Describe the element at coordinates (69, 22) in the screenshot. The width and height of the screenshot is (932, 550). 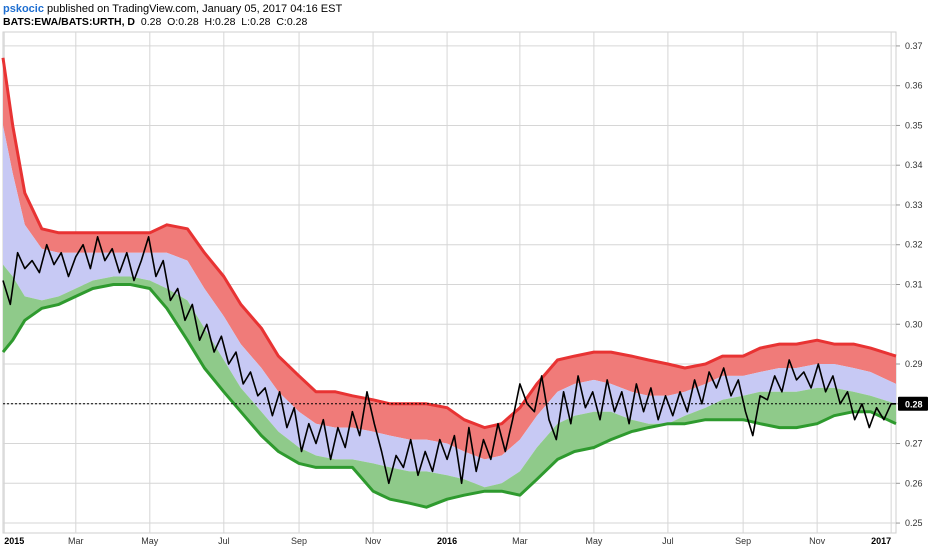
I see `symbol-label: BATS:EWA/BATS:URTH, D` at that location.